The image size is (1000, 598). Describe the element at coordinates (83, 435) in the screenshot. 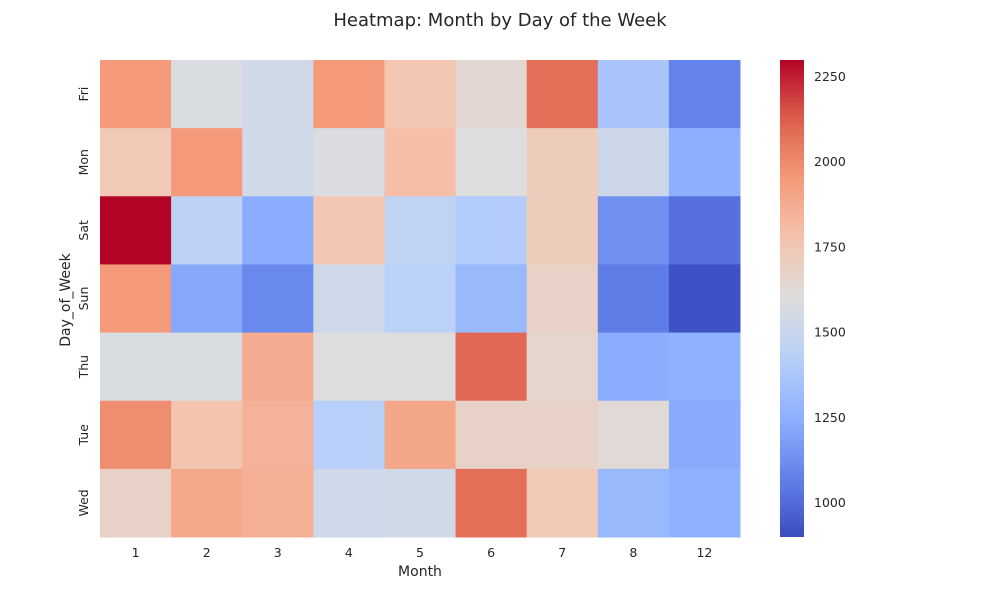

I see `y-tick-label: Tue` at that location.